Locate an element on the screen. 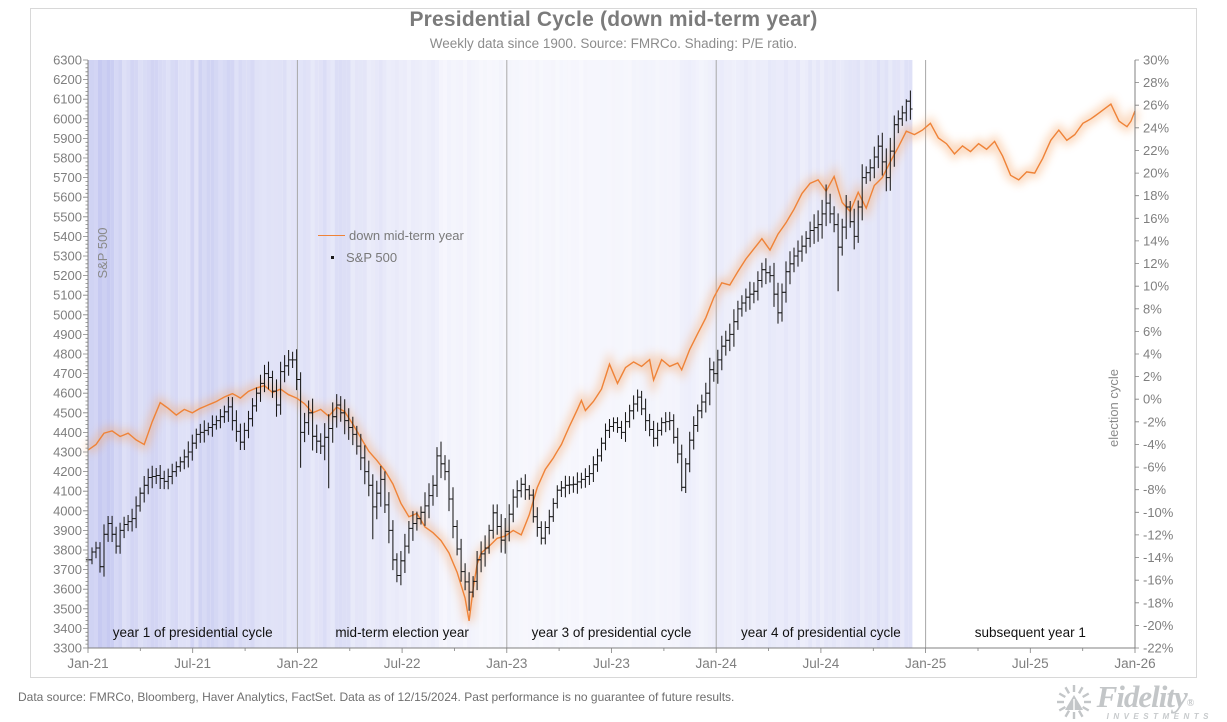  section-label: year 1 of presidential cycle is located at coordinates (193, 632).